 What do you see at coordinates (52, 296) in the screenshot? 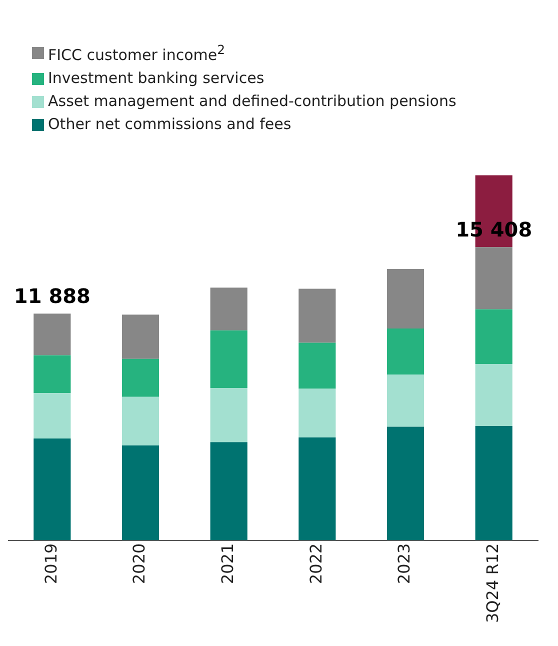
I see `annotation: 11 888` at bounding box center [52, 296].